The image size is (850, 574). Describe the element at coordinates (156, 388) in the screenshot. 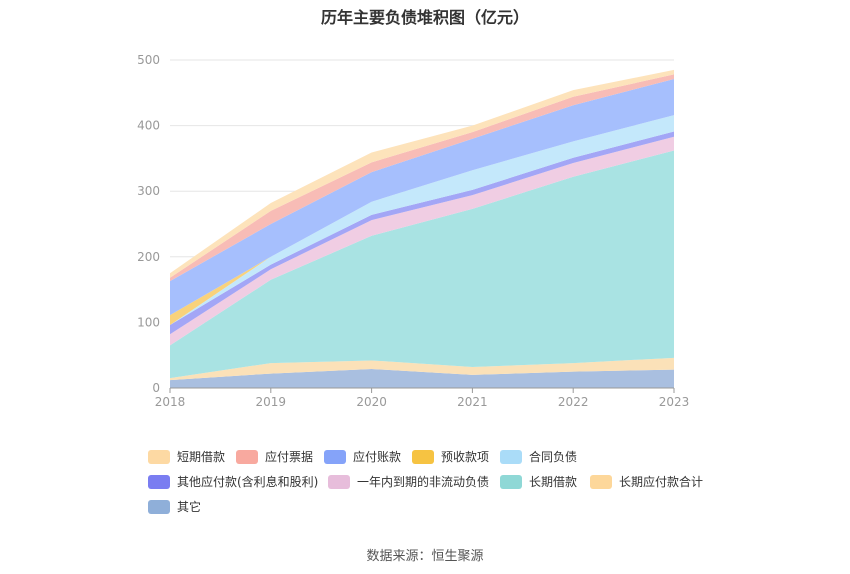

I see `y-tick-label: 0` at that location.